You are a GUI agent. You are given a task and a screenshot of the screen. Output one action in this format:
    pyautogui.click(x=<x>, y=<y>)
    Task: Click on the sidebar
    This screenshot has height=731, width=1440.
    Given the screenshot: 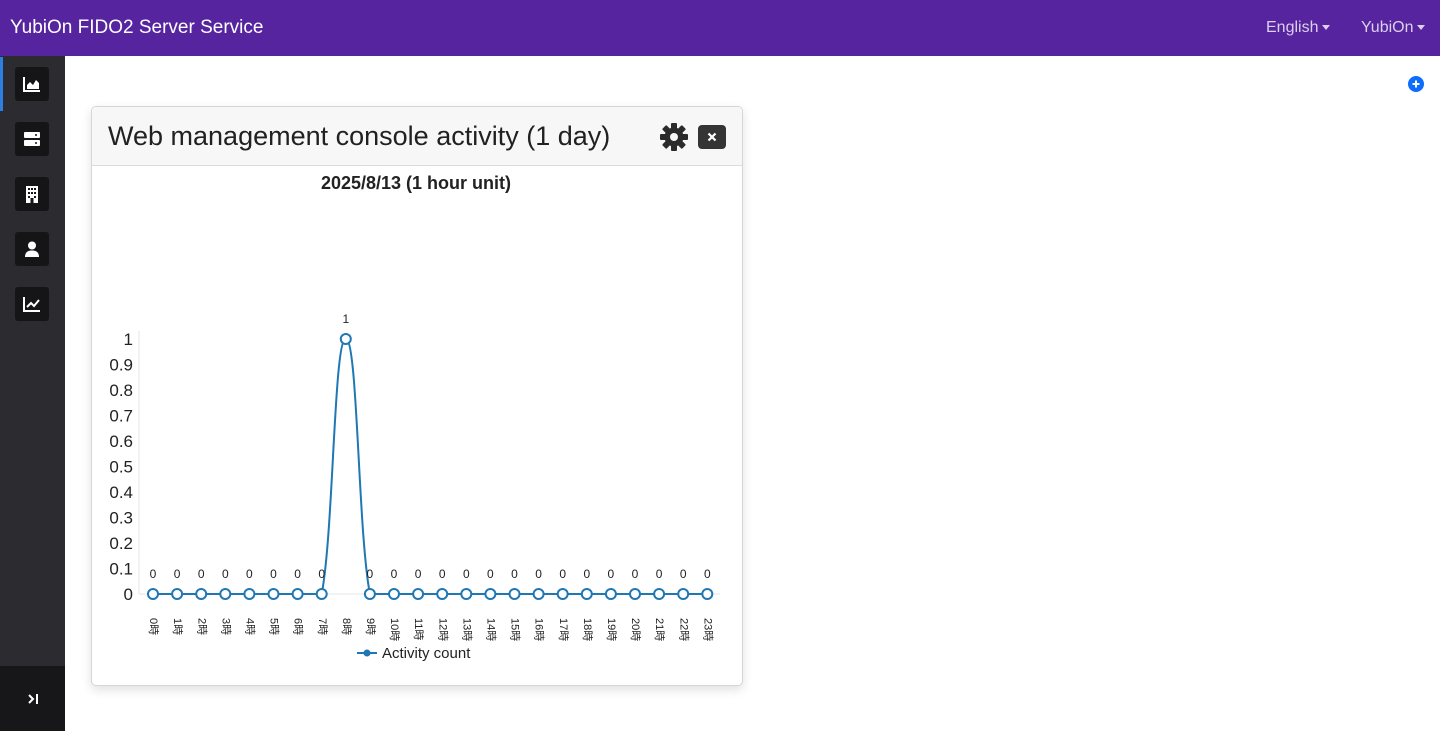 What is the action you would take?
    pyautogui.click(x=32, y=393)
    